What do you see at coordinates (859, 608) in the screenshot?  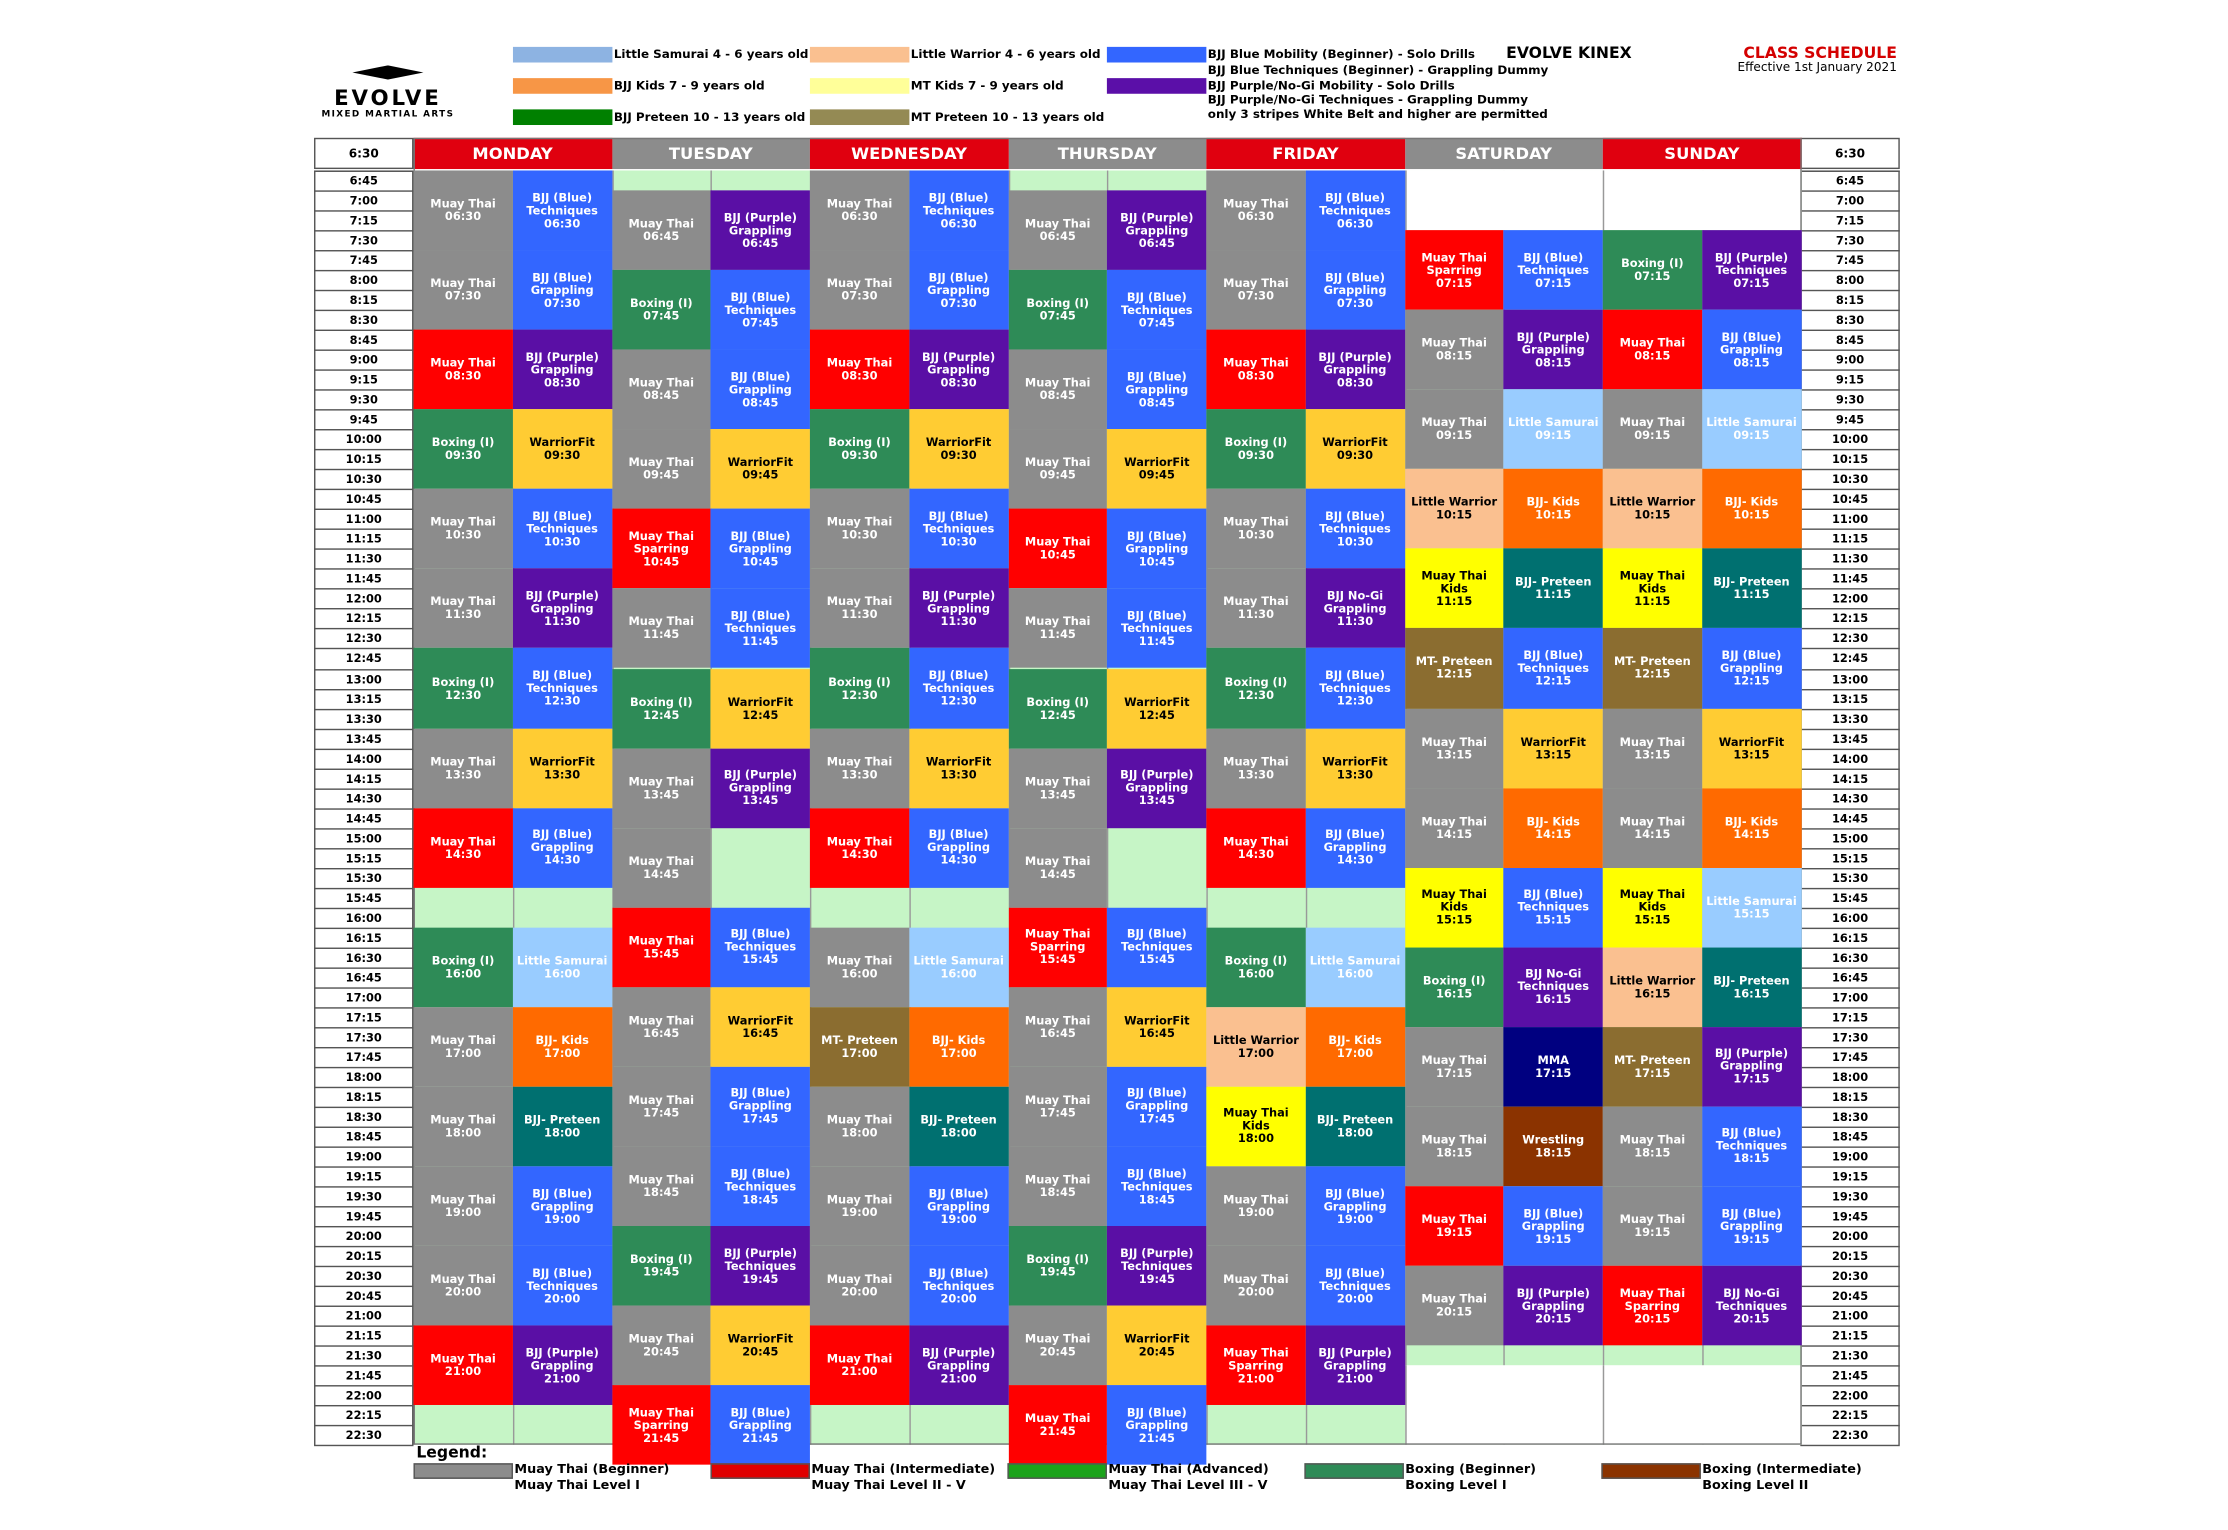 I see `class-block: Muay Thai 11:30` at bounding box center [859, 608].